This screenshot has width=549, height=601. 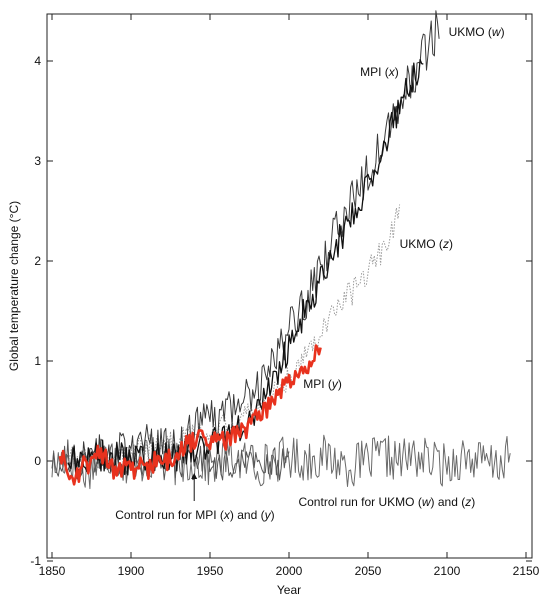 What do you see at coordinates (37, 161) in the screenshot?
I see `y-tick-label: 3` at bounding box center [37, 161].